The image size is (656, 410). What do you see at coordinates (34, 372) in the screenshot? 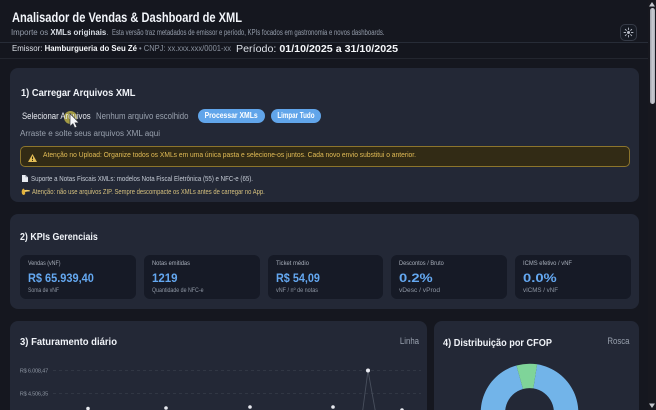
I see `svg-text: R$ 6.008,47` at bounding box center [34, 372].